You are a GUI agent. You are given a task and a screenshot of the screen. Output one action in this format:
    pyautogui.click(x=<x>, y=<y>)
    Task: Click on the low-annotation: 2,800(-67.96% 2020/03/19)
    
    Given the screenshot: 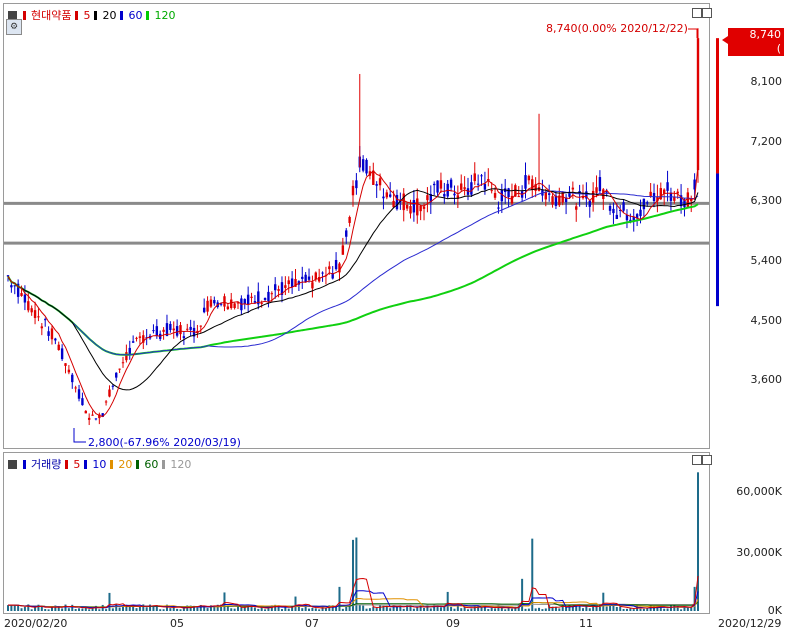 What is the action you would take?
    pyautogui.click(x=164, y=442)
    